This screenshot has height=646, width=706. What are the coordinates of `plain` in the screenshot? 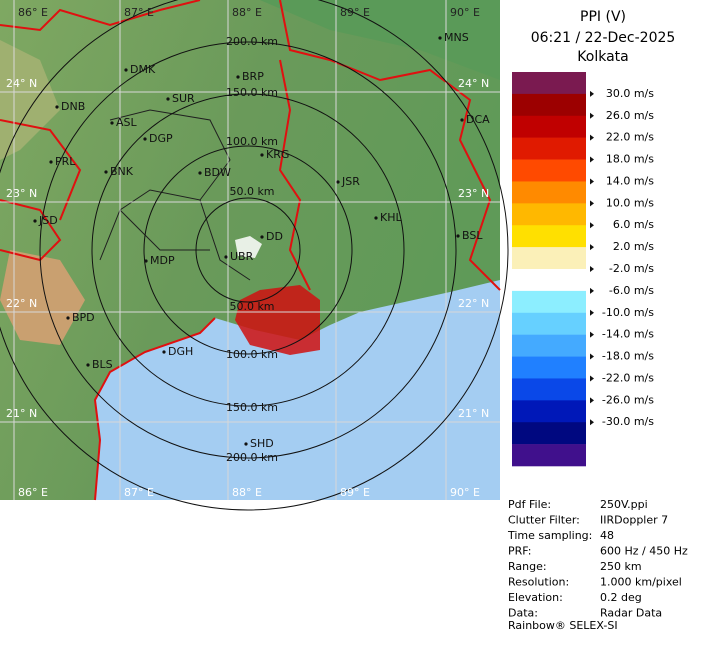 It's located at (380, 40).